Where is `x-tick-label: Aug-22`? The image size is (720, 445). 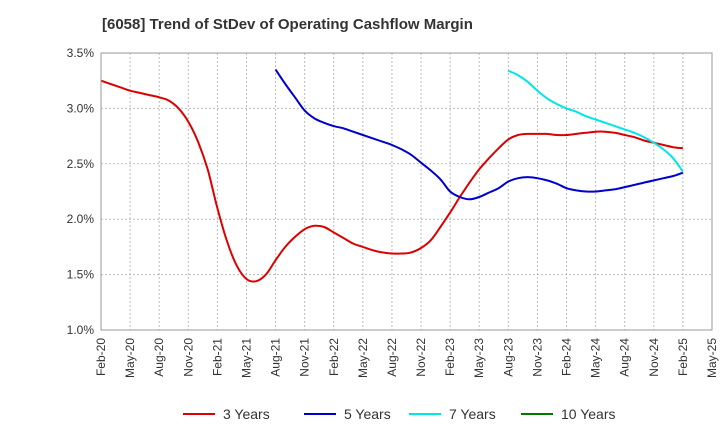
x-tick-label: Aug-22 is located at coordinates (392, 357).